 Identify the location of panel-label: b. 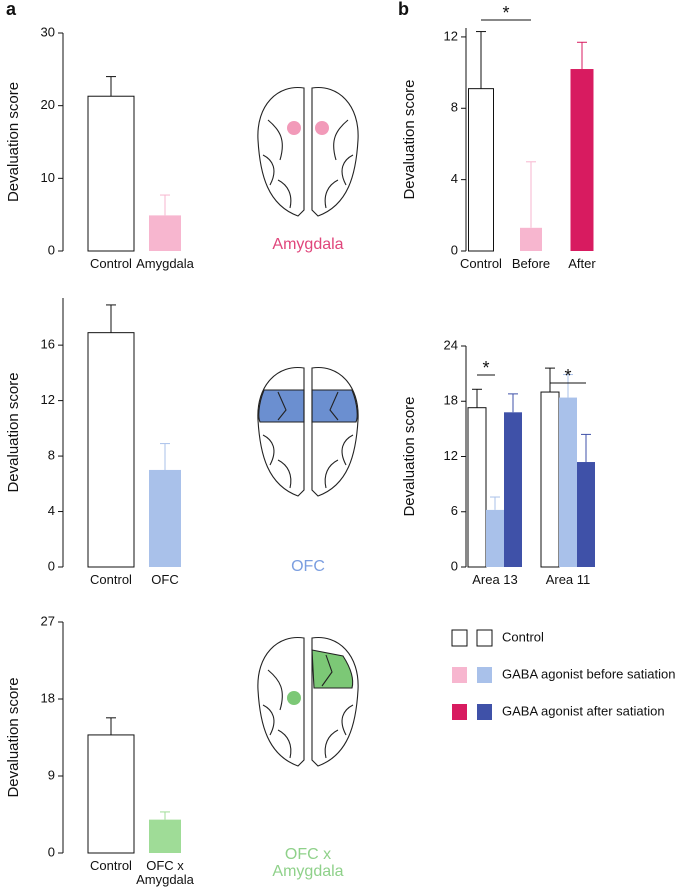
(403, 9).